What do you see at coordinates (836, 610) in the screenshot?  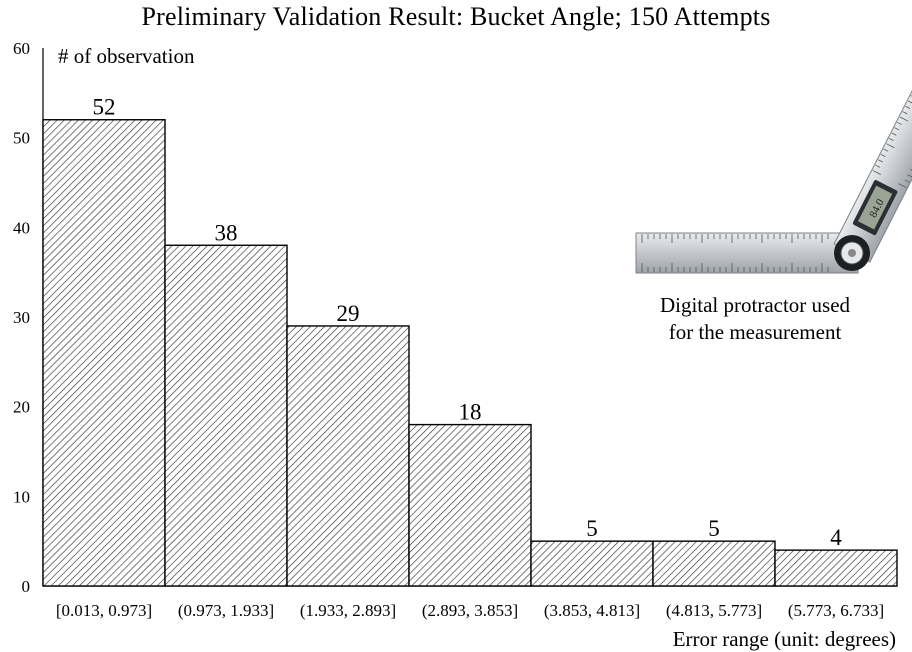 I see `x-tick-label-6: (5.773, 6.733]` at bounding box center [836, 610].